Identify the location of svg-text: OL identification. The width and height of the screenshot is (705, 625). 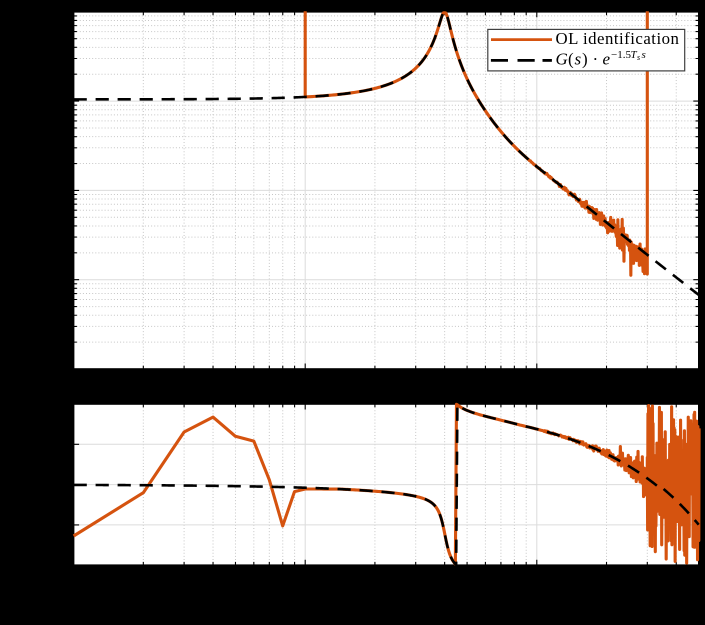
(618, 38).